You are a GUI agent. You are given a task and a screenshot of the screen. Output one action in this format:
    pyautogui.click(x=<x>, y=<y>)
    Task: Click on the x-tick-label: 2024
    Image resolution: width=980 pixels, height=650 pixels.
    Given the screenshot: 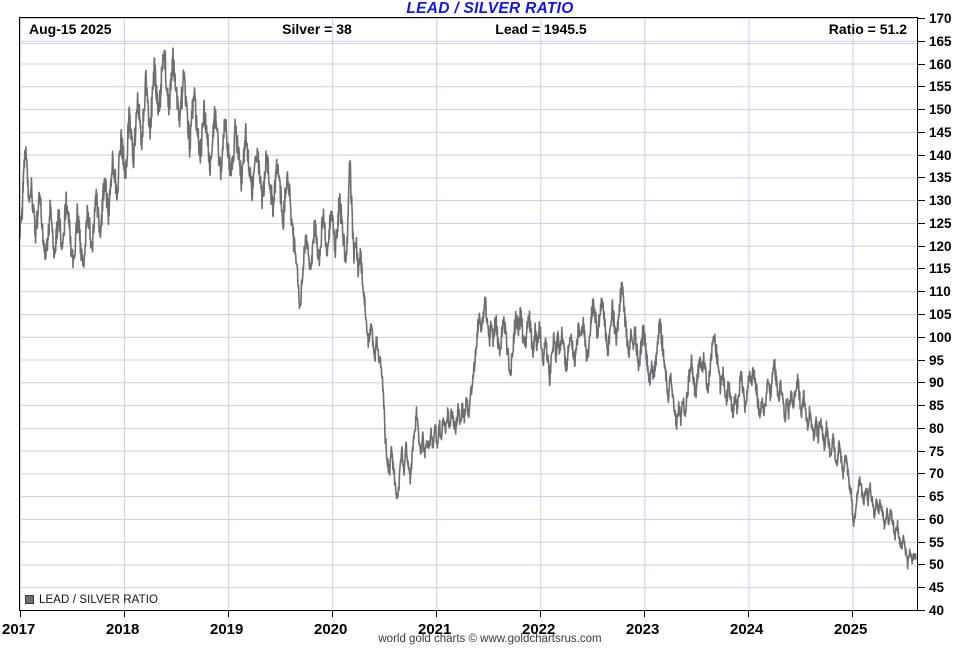 What is the action you would take?
    pyautogui.click(x=747, y=629)
    